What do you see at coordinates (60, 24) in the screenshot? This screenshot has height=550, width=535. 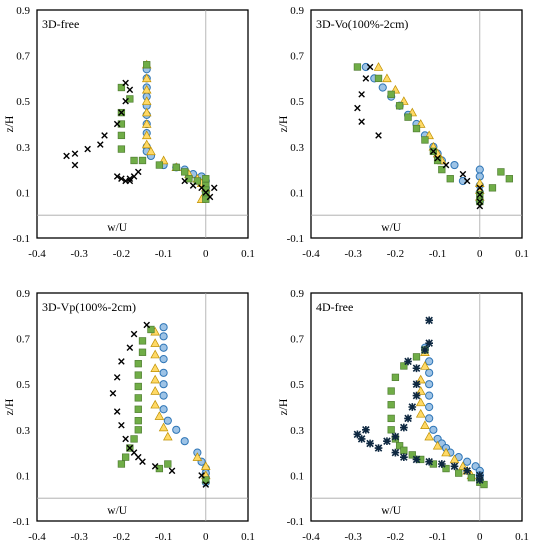 I see `panel-title: 3D-free` at bounding box center [60, 24].